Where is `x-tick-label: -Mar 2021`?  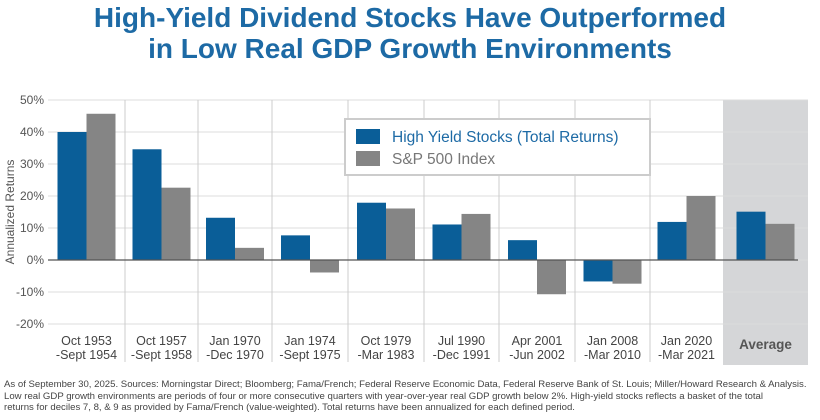
x-tick-label: -Mar 2021 is located at coordinates (686, 355).